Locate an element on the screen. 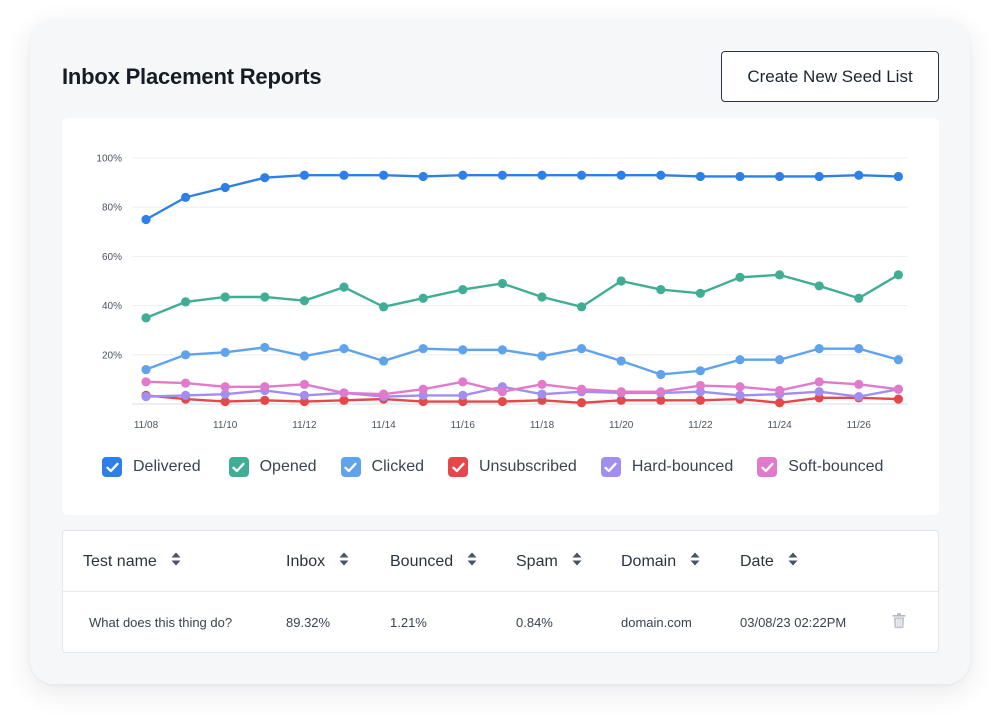 This screenshot has width=1000, height=714. legend-item-opened: Opened is located at coordinates (272, 467).